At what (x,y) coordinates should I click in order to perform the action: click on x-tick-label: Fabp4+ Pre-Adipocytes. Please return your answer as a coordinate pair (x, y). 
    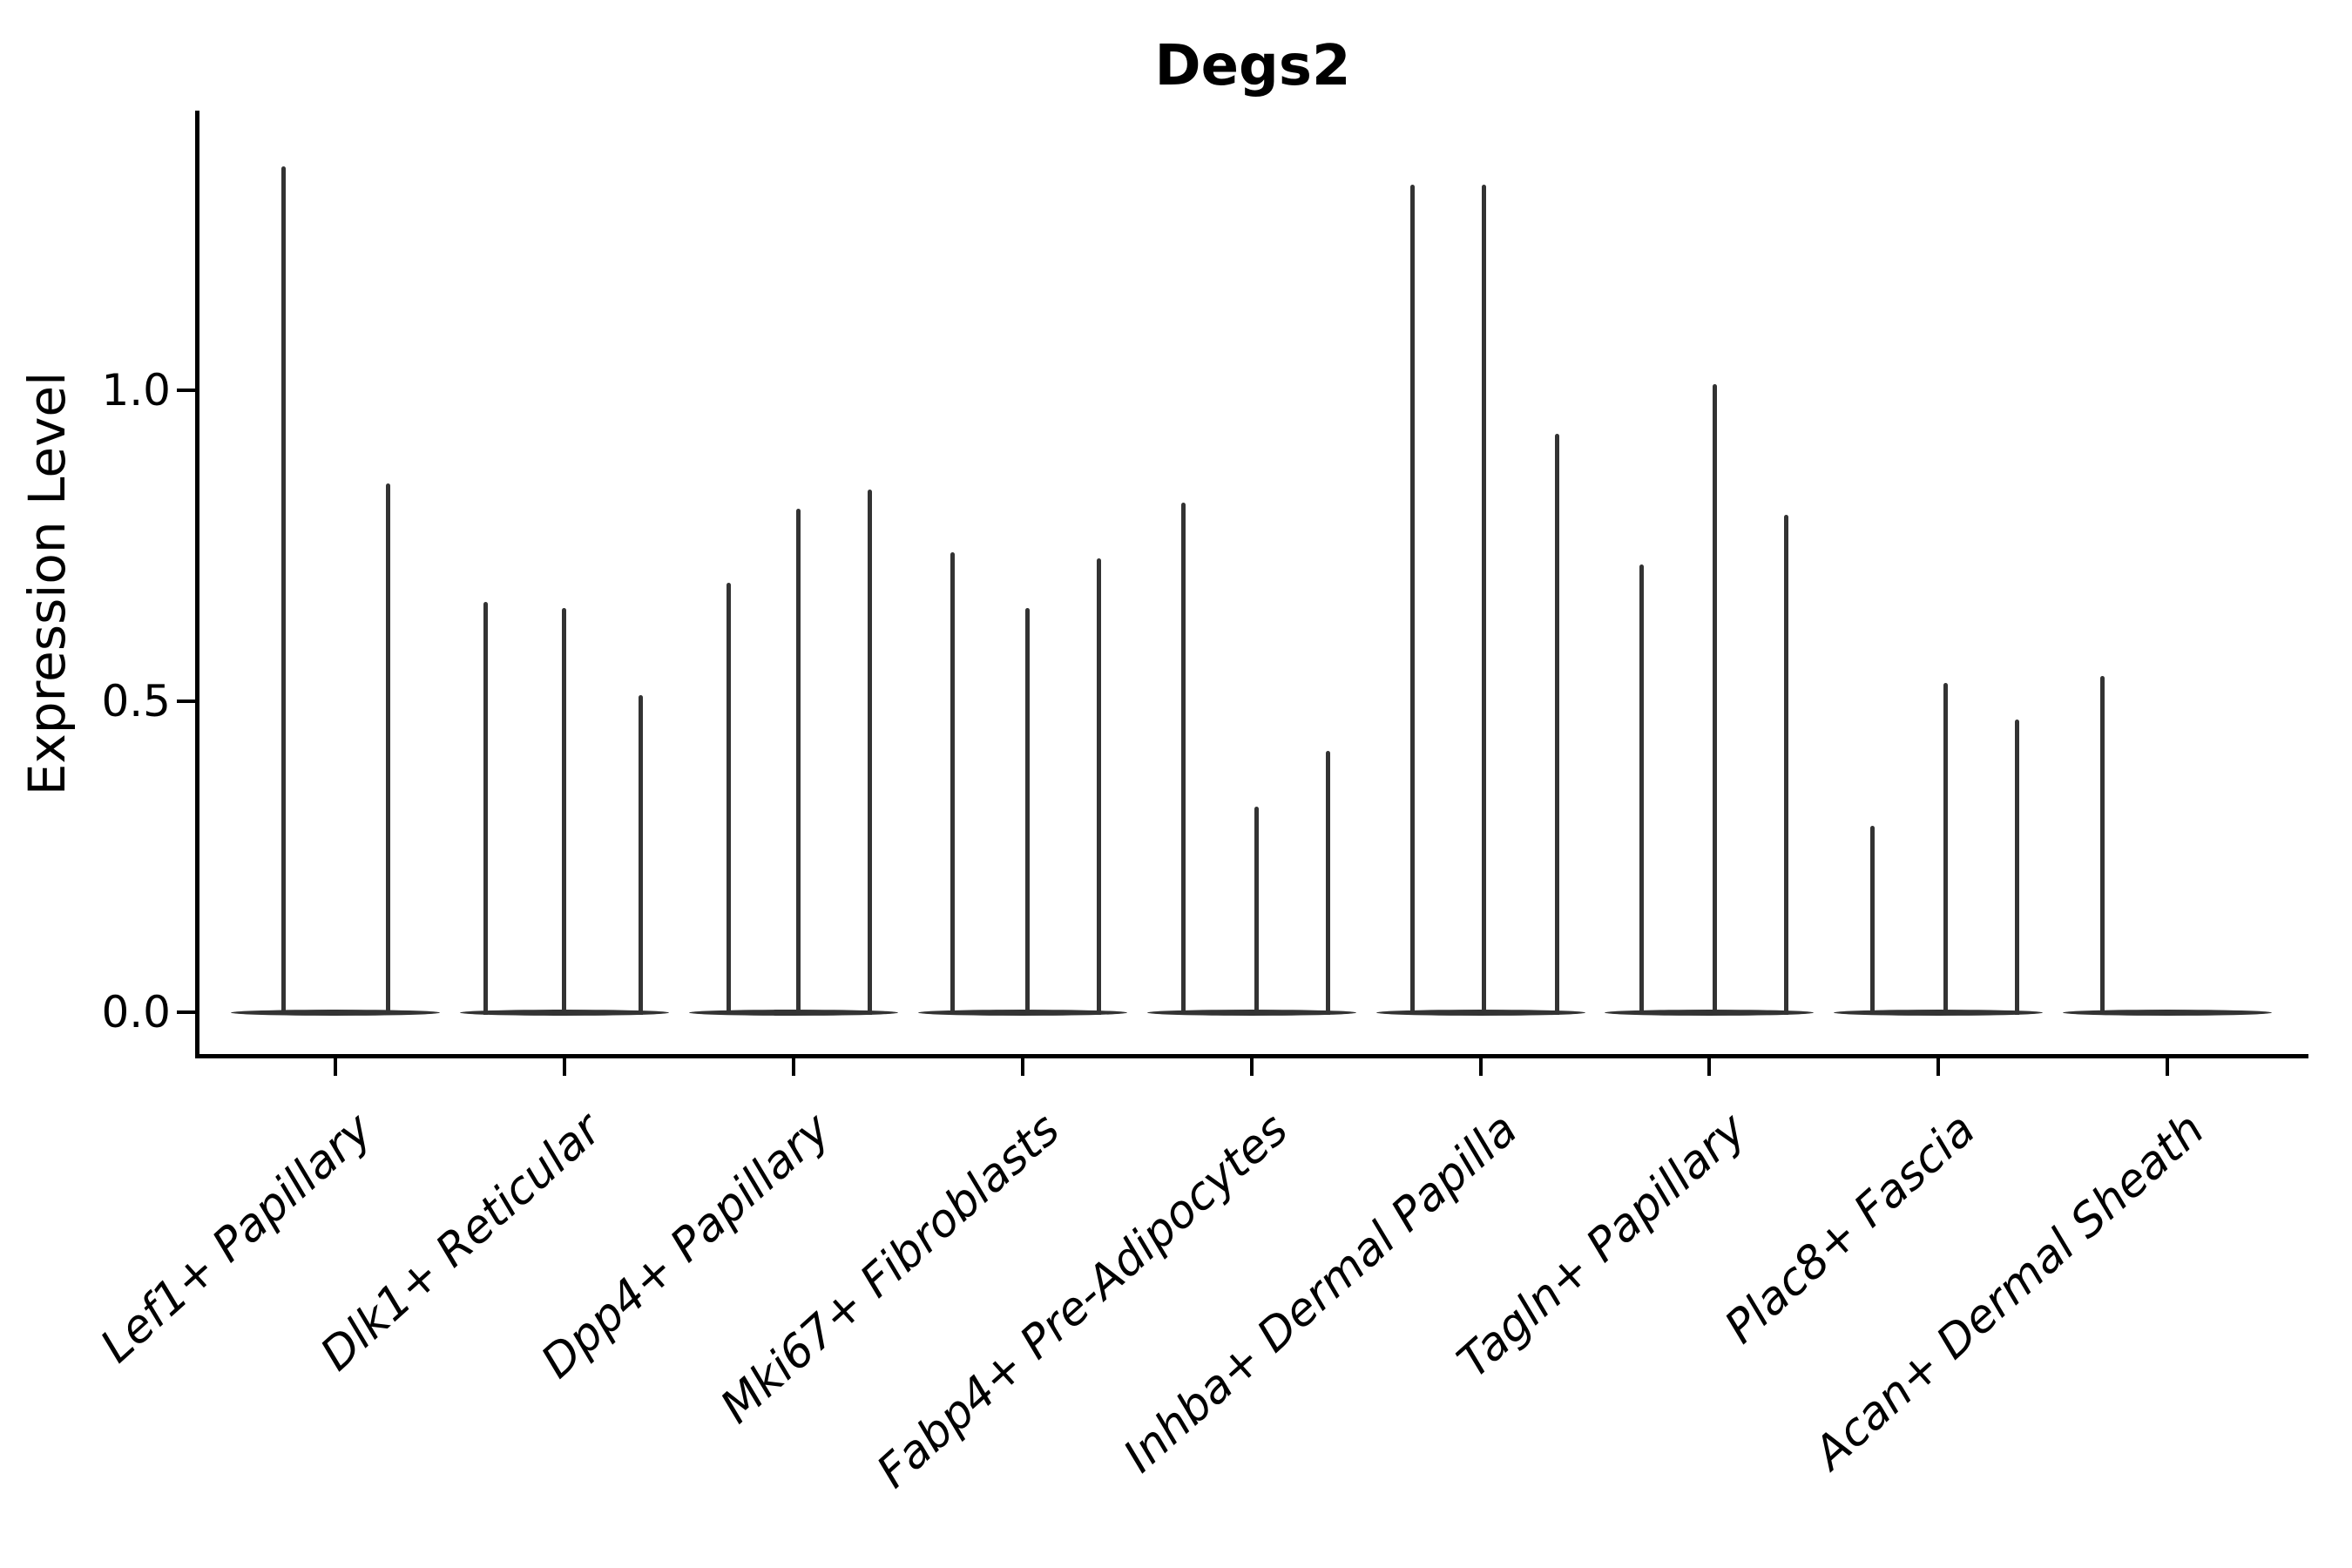
    Looking at the image, I should click on (1083, 1301).